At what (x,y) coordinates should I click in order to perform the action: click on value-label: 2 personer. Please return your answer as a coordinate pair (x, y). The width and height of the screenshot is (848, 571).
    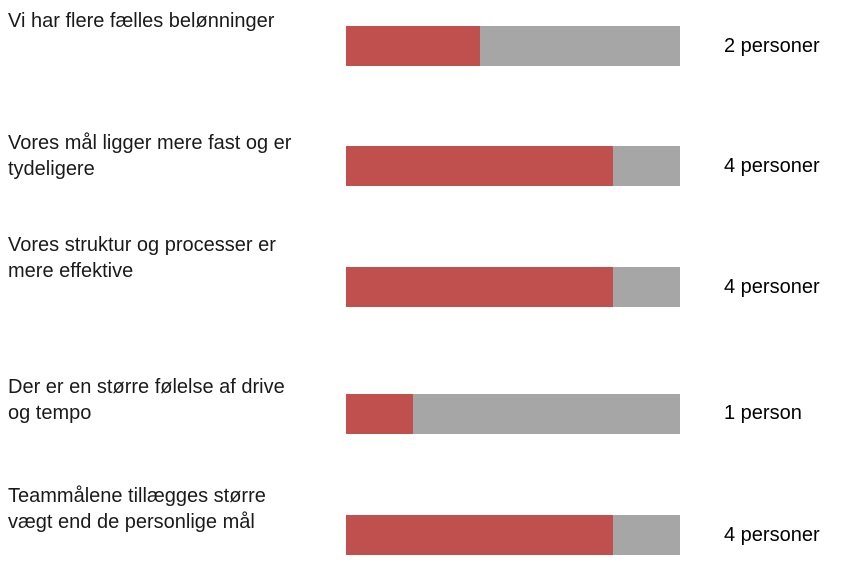
    Looking at the image, I should click on (772, 46).